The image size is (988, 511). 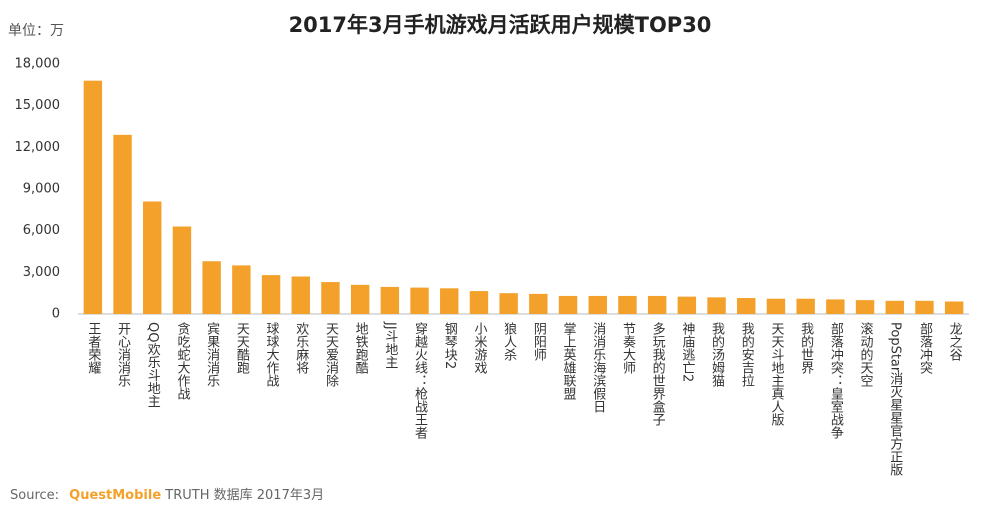 What do you see at coordinates (866, 354) in the screenshot?
I see `x-tick-label: 滚动的天空` at bounding box center [866, 354].